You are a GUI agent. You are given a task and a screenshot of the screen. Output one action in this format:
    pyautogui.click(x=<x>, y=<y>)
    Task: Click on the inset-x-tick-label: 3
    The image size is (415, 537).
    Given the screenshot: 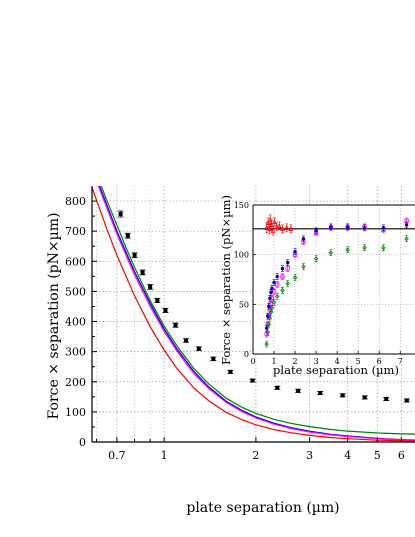 What is the action you would take?
    pyautogui.click(x=316, y=361)
    